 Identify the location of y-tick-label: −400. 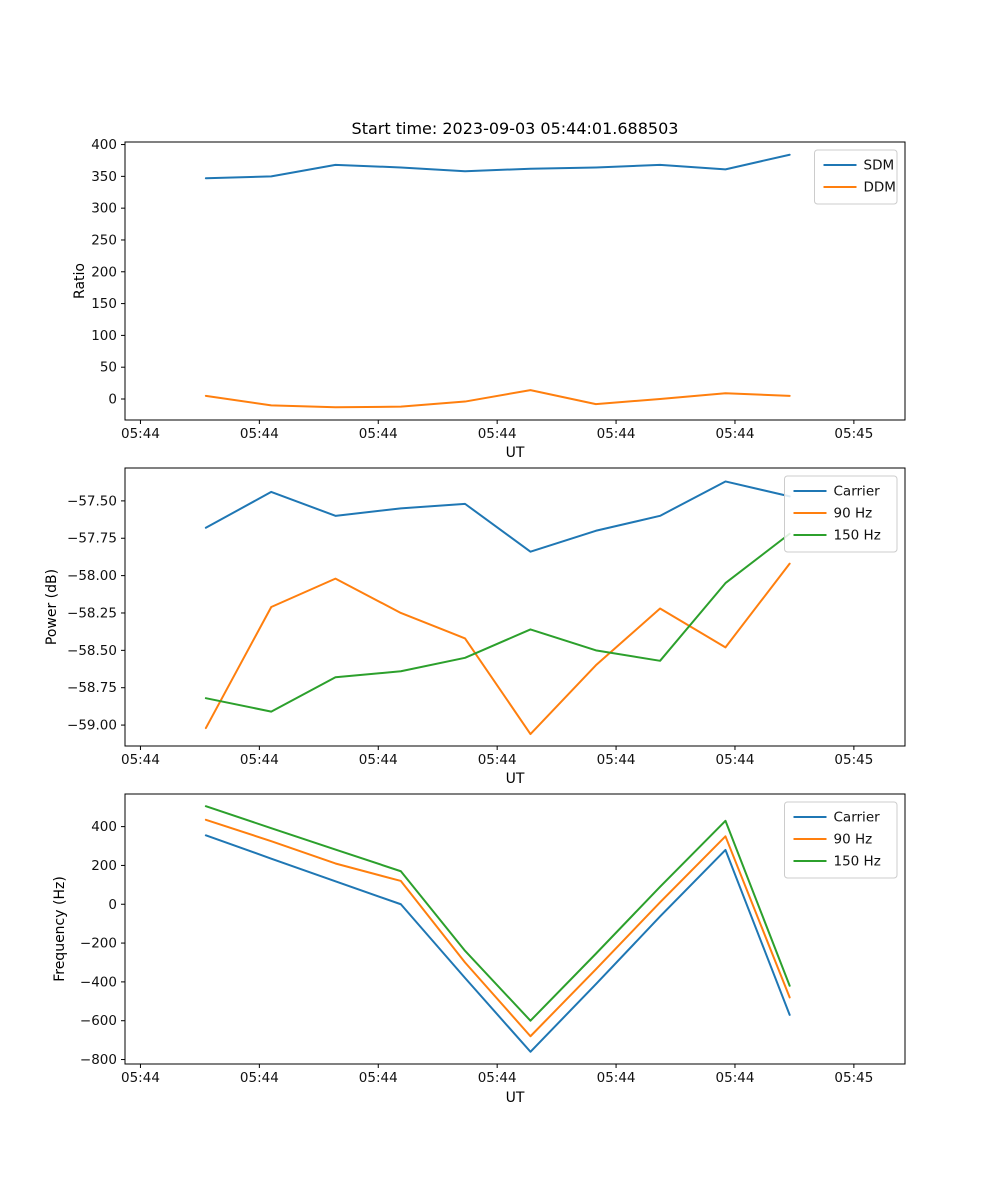
(98, 982).